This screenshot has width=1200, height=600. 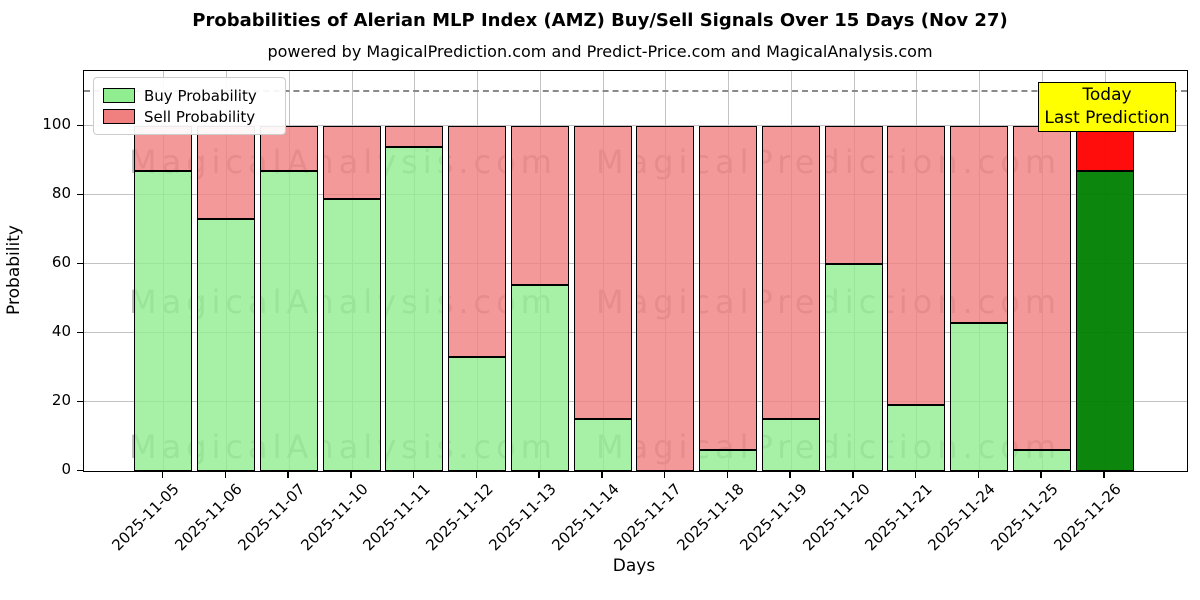 What do you see at coordinates (61, 400) in the screenshot?
I see `y-tick-label: 20` at bounding box center [61, 400].